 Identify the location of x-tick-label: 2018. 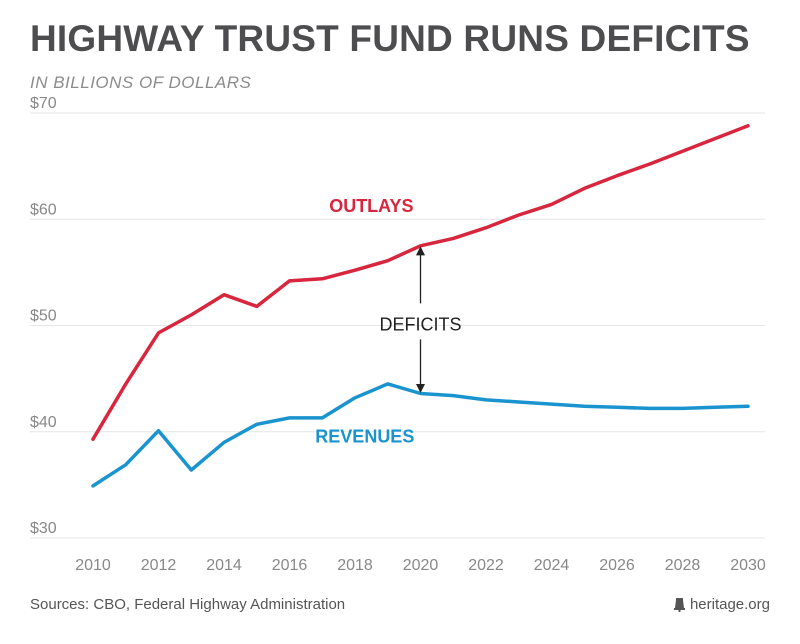
(355, 565).